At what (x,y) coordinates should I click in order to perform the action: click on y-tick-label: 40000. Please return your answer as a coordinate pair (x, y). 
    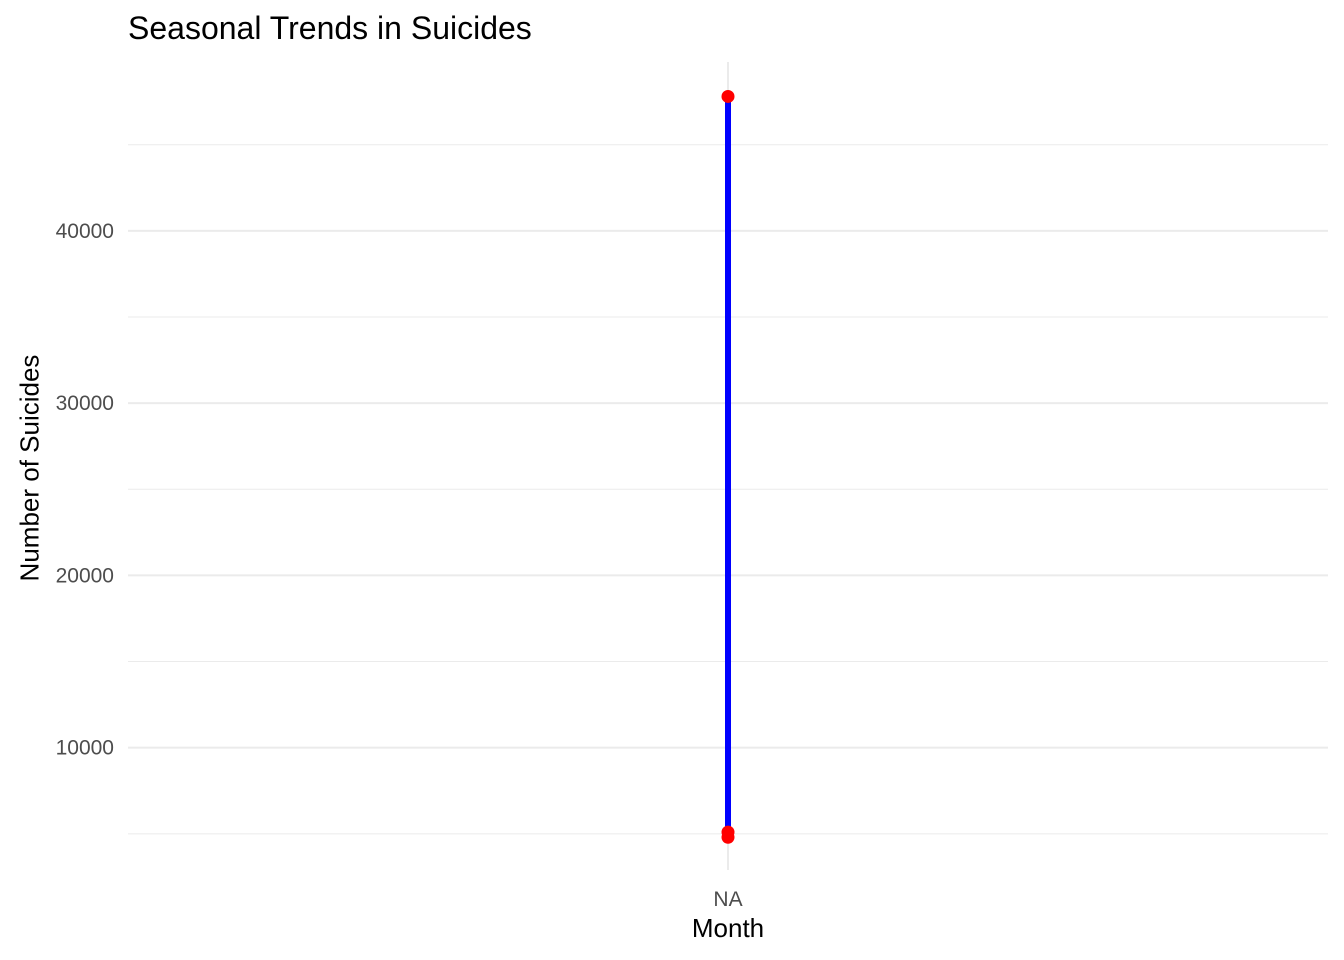
    Looking at the image, I should click on (85, 231).